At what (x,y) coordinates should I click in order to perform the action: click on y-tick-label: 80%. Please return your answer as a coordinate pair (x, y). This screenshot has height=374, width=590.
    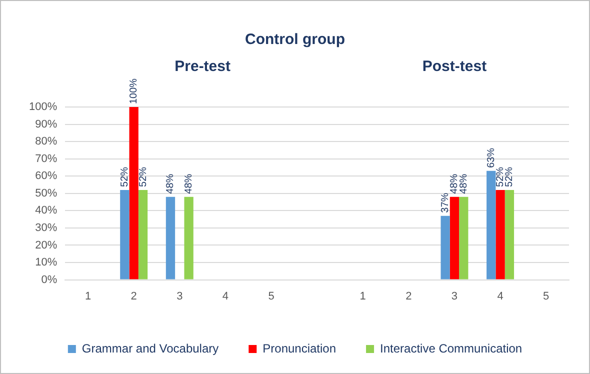
    Looking at the image, I should click on (46, 142).